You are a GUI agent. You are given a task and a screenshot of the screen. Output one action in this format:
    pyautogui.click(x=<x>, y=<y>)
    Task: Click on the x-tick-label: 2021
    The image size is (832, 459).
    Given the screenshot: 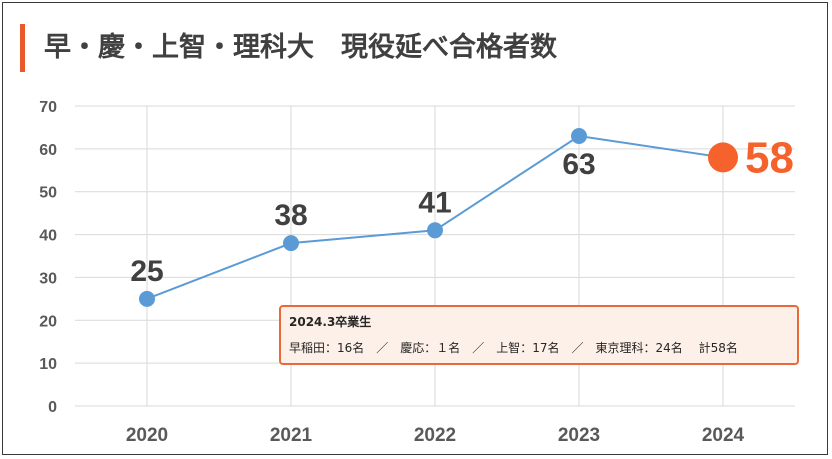 What is the action you would take?
    pyautogui.click(x=291, y=435)
    